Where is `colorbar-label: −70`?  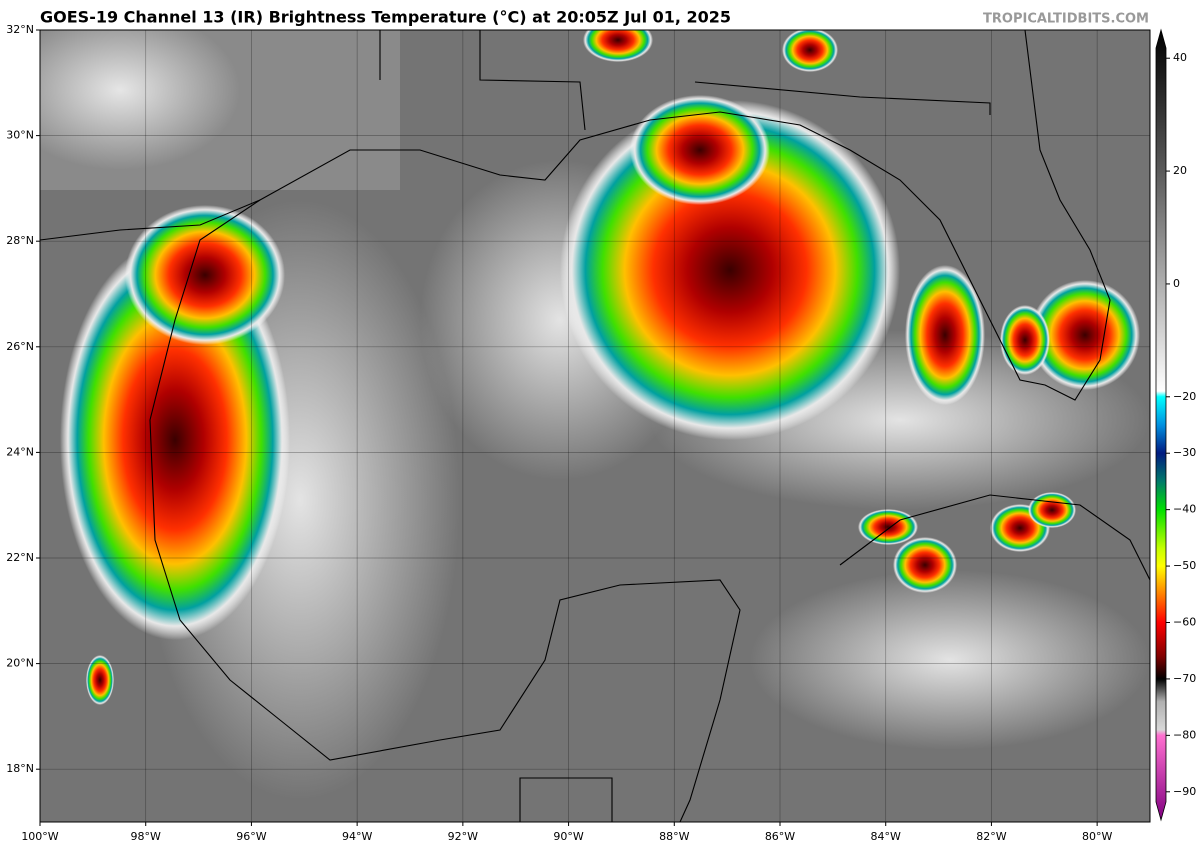 colorbar-label: −70 is located at coordinates (1184, 678).